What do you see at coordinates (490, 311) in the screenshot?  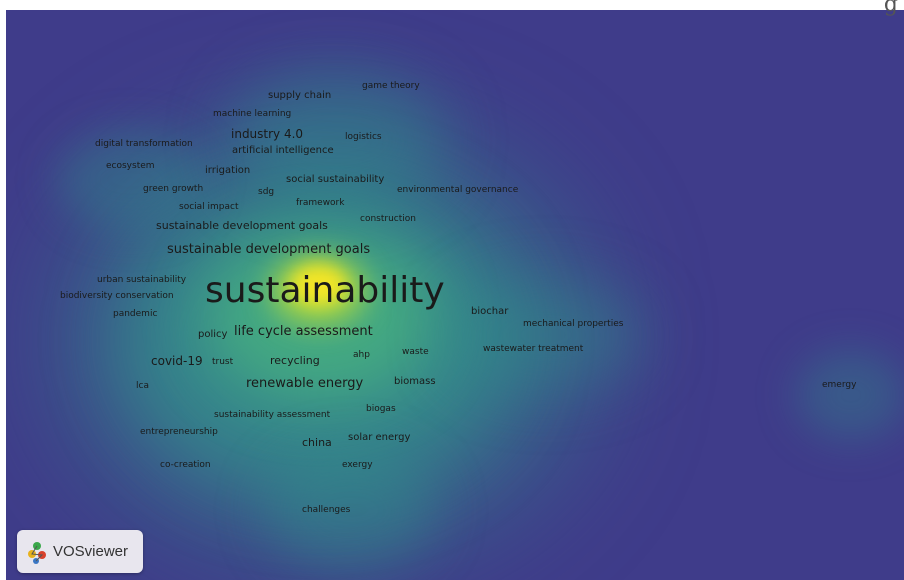 I see `keyword-label: biochar` at bounding box center [490, 311].